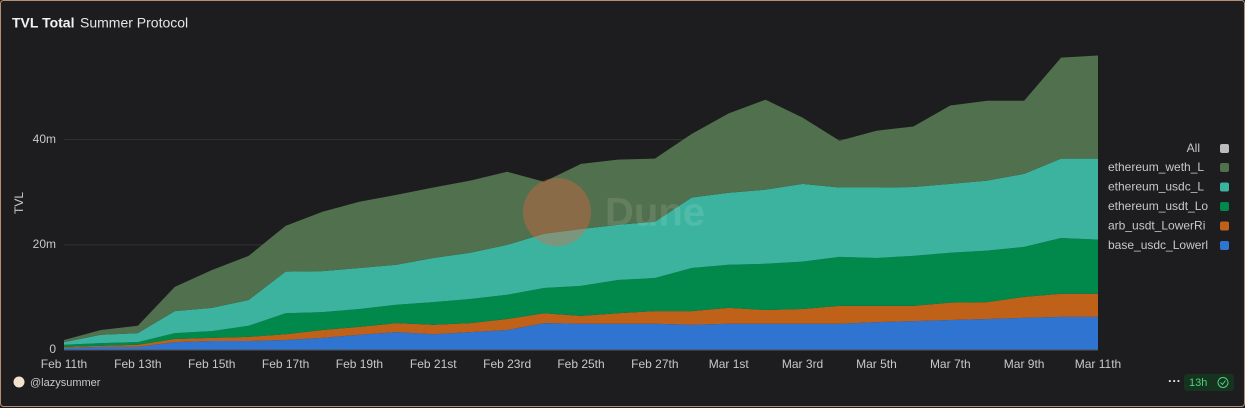  What do you see at coordinates (1156, 187) in the screenshot?
I see `legend-label: ethereum_usdc_L` at bounding box center [1156, 187].